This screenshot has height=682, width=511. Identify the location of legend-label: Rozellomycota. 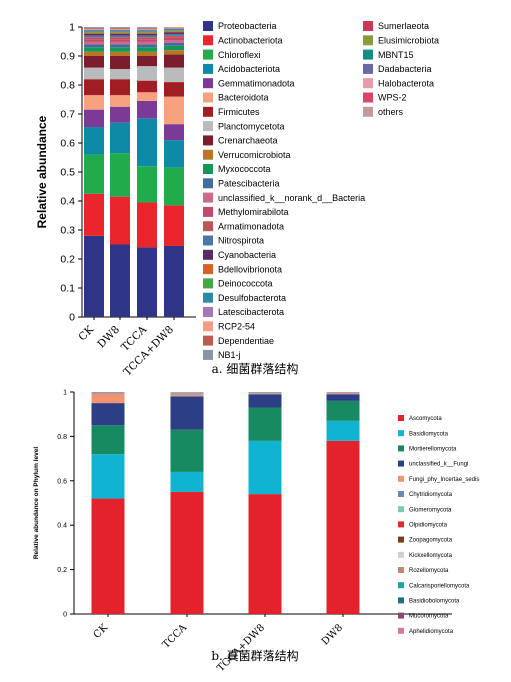
(429, 571).